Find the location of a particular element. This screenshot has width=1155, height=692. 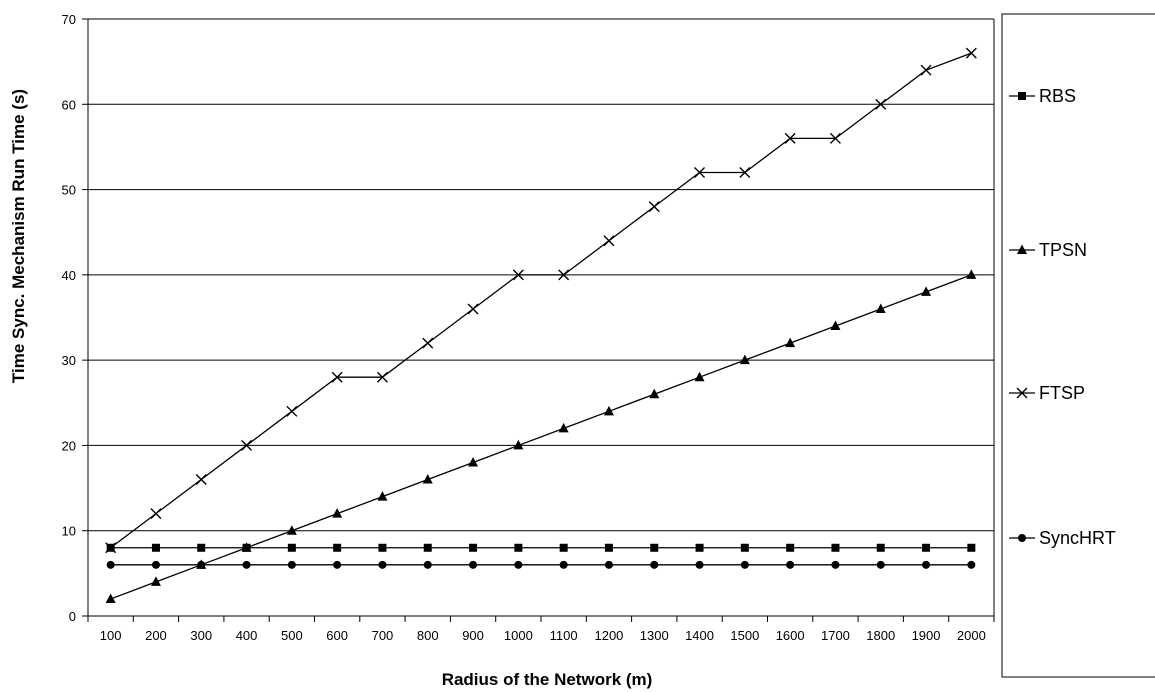

x-tick-label-700: 700 is located at coordinates (383, 635).